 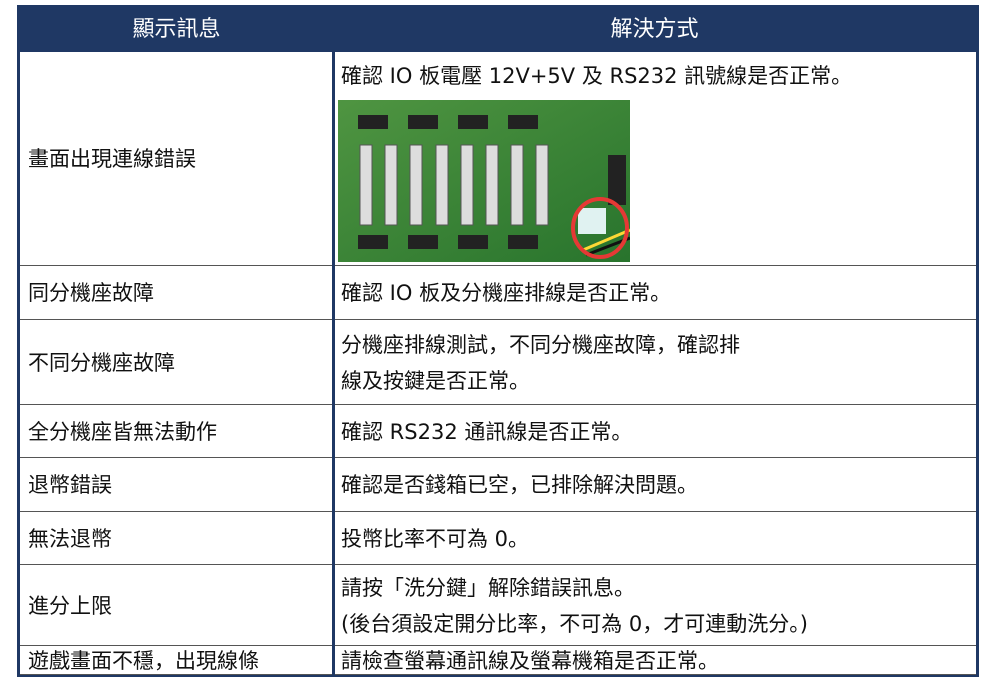 What do you see at coordinates (177, 485) in the screenshot?
I see `row-label: 退幣錯誤` at bounding box center [177, 485].